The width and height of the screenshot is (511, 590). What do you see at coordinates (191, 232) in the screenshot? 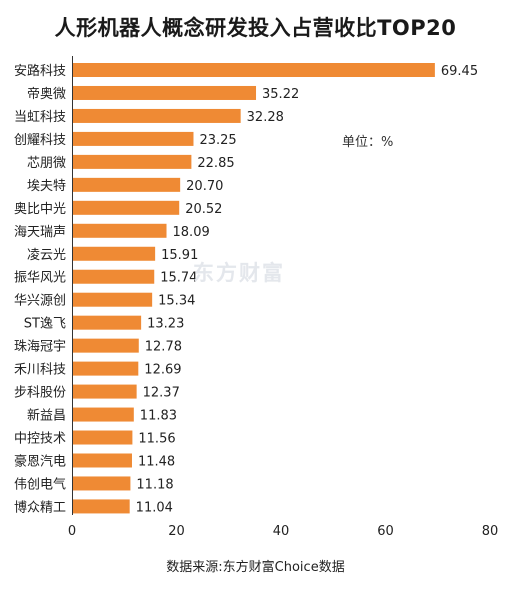
I see `value-label: 18.09` at bounding box center [191, 232].